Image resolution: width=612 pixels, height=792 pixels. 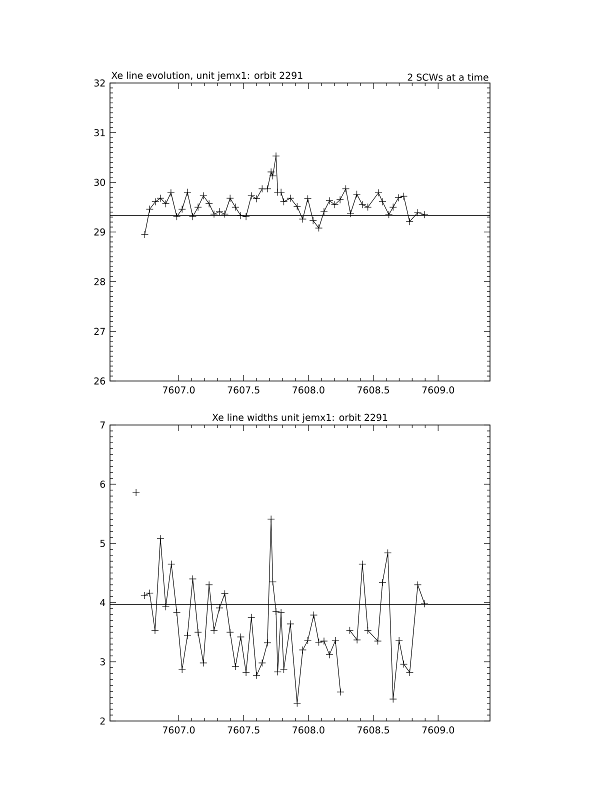 What do you see at coordinates (102, 543) in the screenshot?
I see `y-tick-label: 5` at bounding box center [102, 543].